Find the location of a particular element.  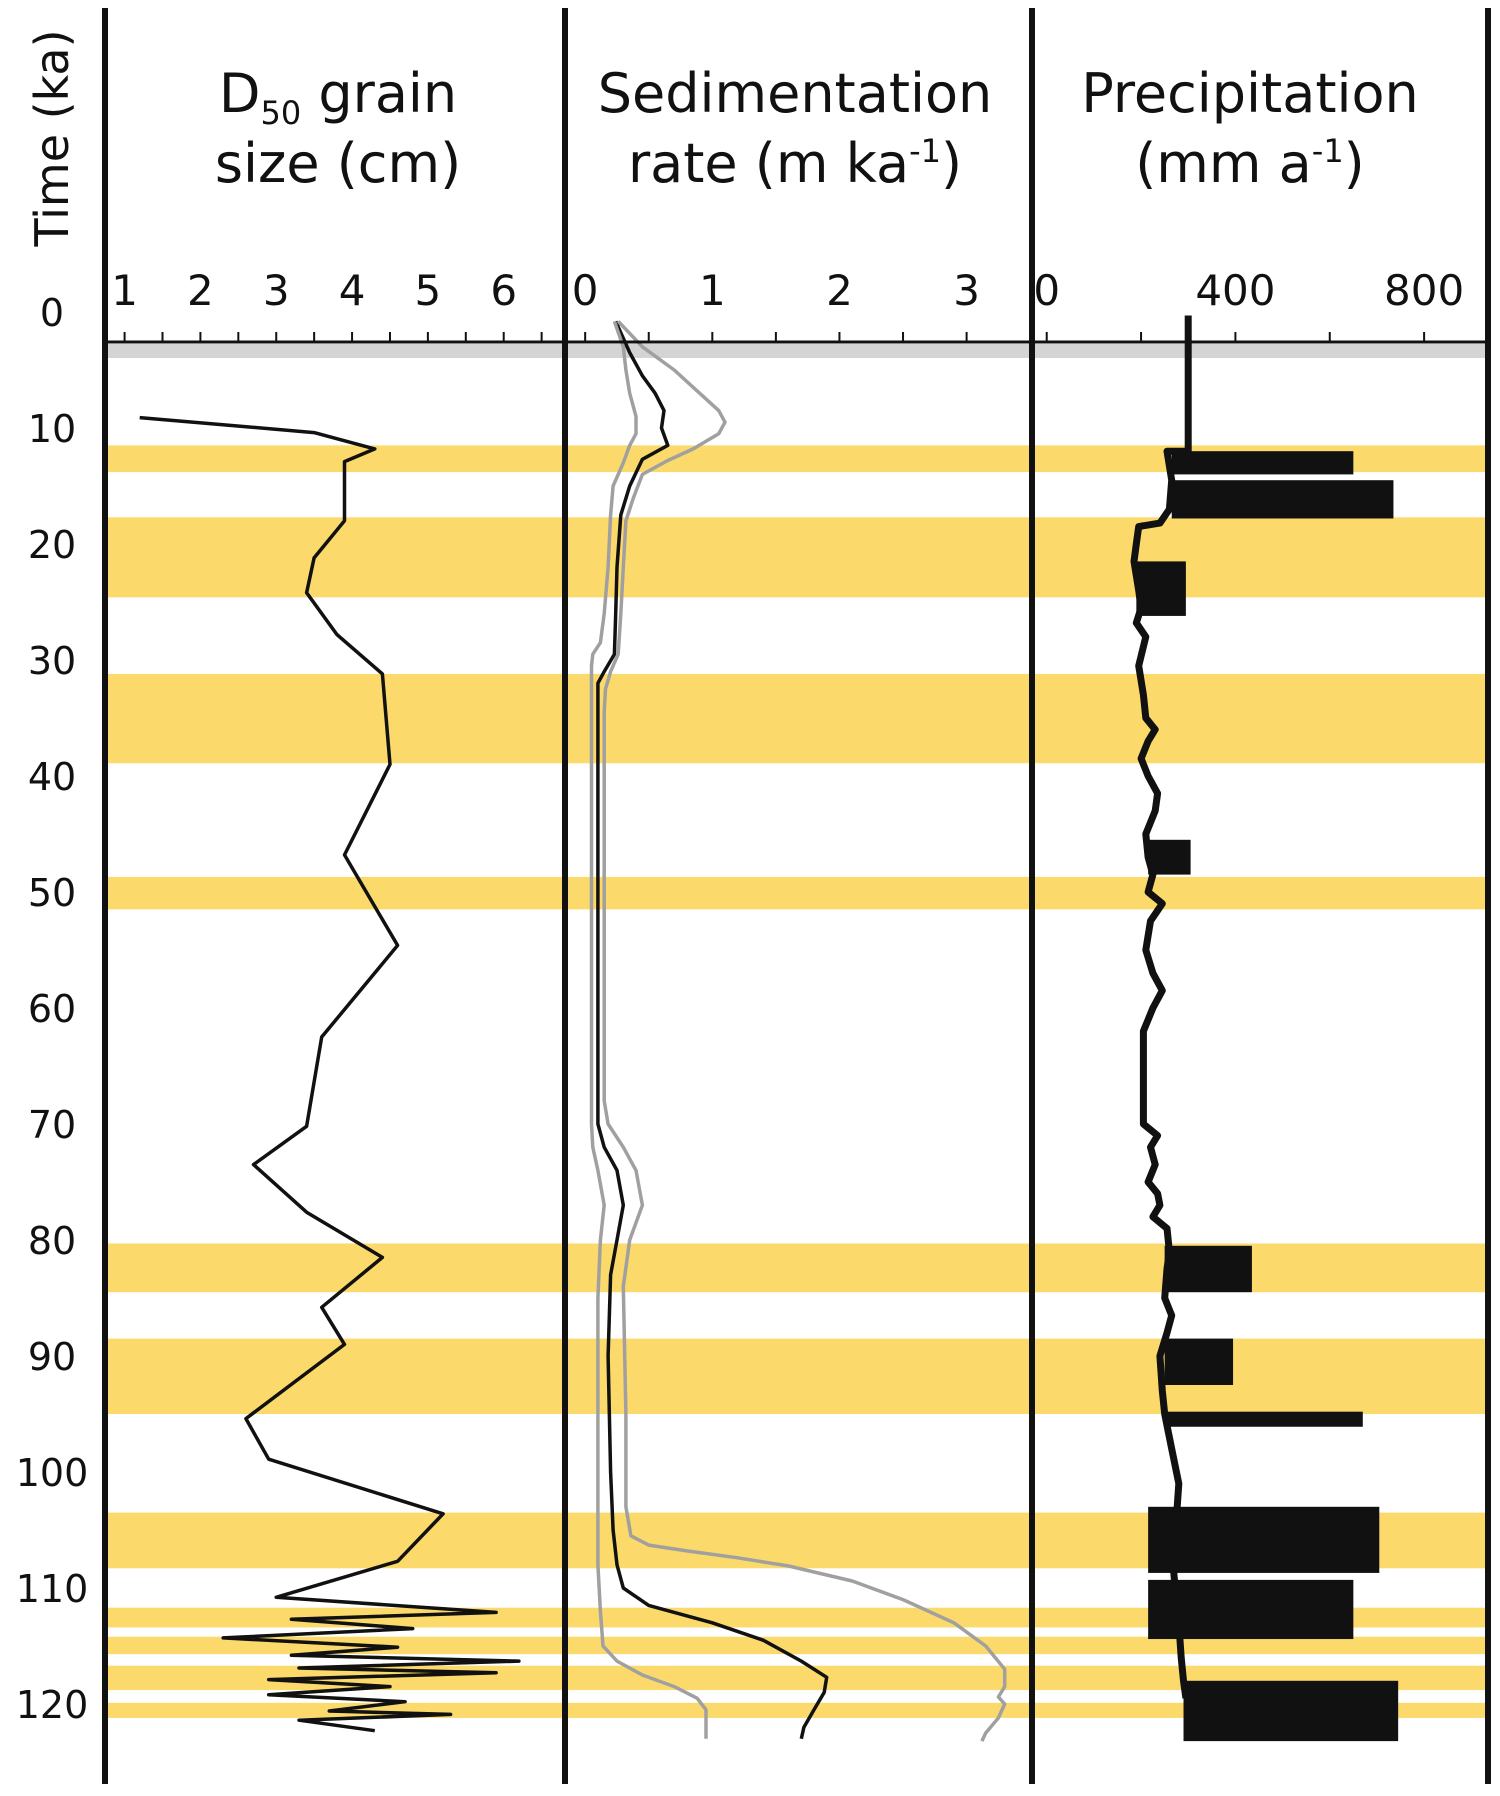

x-tick-labels: 1 2 3 4 5 6 0 1 2 3 0 400 800 is located at coordinates (787, 290).